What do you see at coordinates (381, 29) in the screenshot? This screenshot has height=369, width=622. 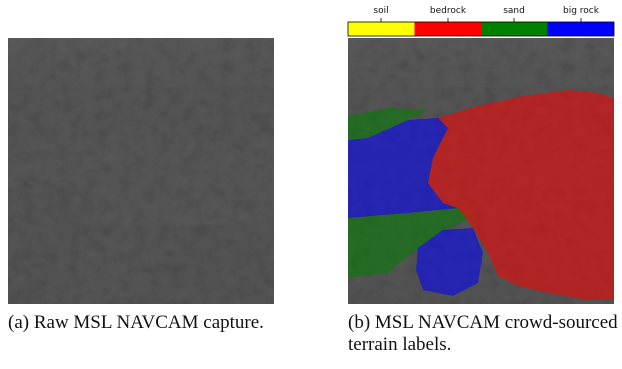 I see `legend-swatch-soil` at bounding box center [381, 29].